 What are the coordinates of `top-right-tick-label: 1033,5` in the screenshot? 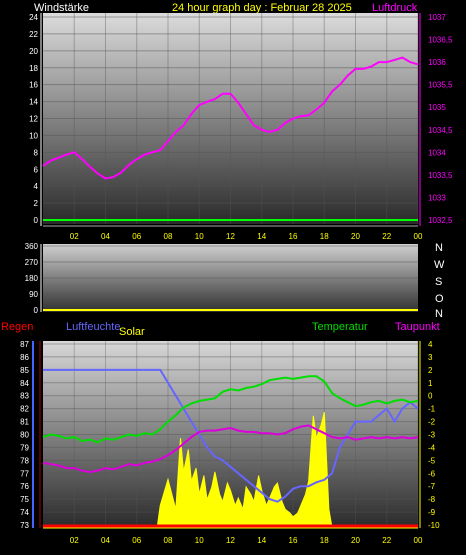 It's located at (440, 175).